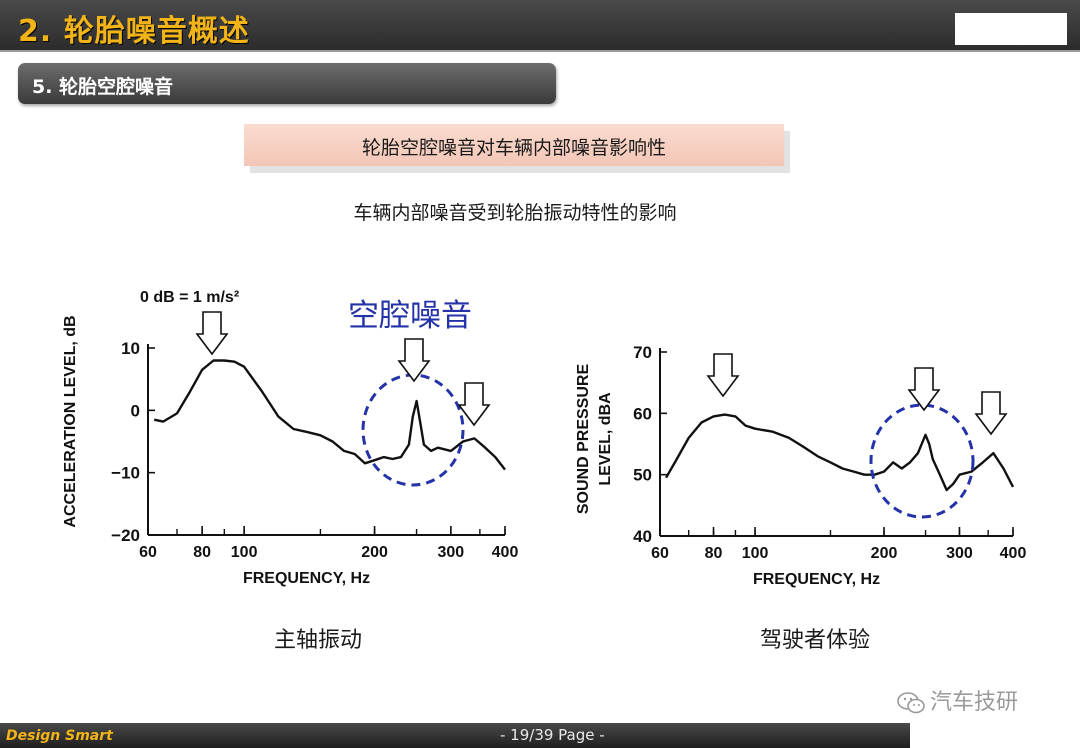  What do you see at coordinates (594, 439) in the screenshot?
I see `y-axis-label: SOUND PRESSURE LEVEL, dBA` at bounding box center [594, 439].